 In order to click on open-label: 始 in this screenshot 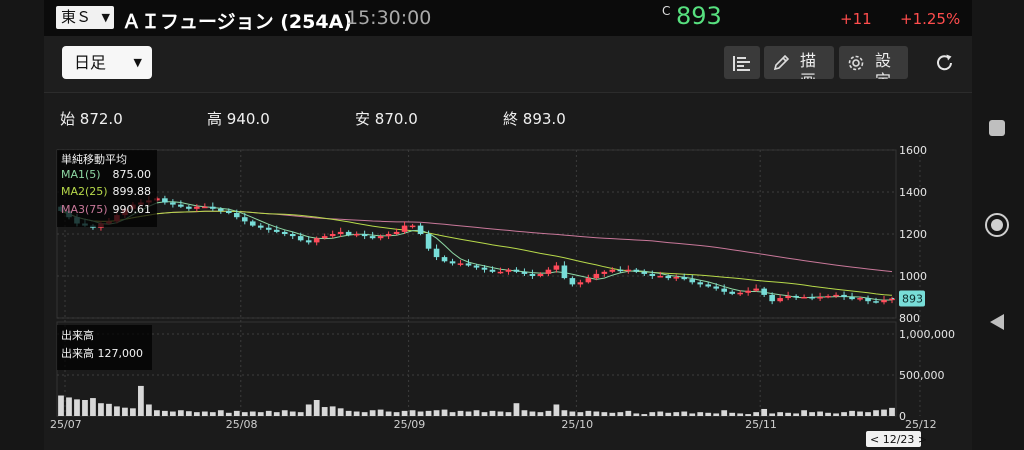, I will do `click(68, 119)`.